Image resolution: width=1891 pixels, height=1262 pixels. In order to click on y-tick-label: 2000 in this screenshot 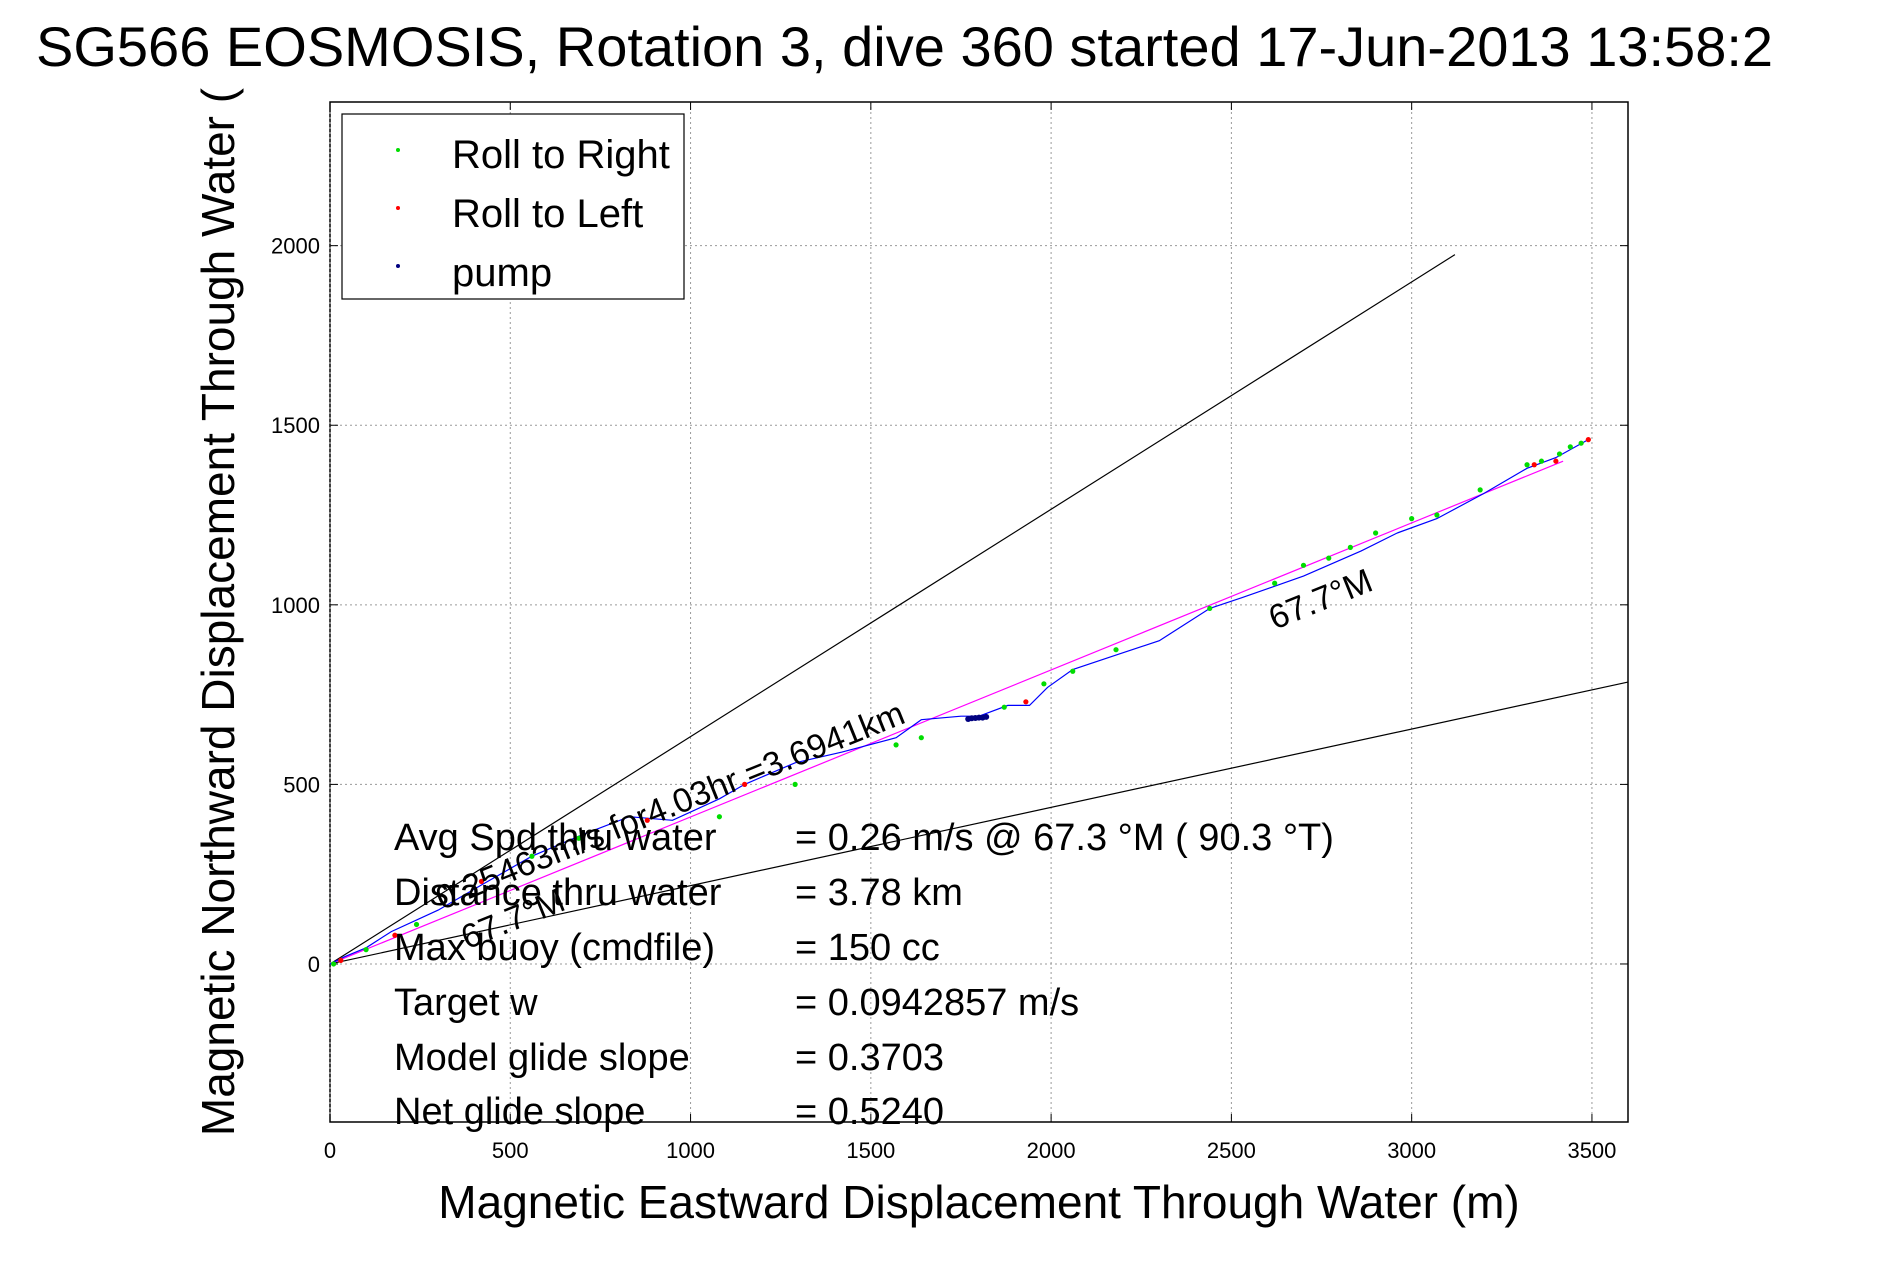, I will do `click(295, 246)`.